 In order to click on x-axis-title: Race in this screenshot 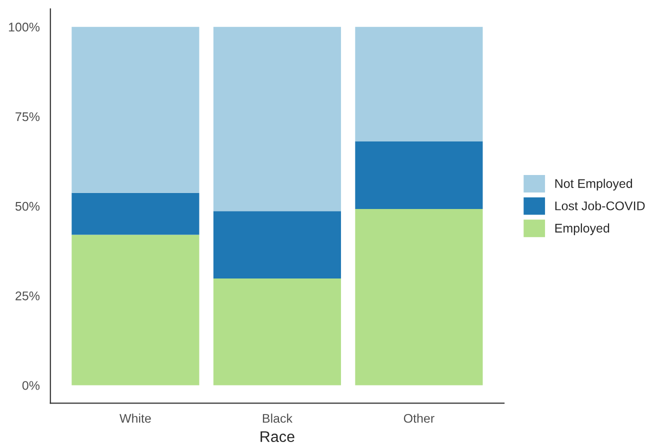, I will do `click(277, 436)`.